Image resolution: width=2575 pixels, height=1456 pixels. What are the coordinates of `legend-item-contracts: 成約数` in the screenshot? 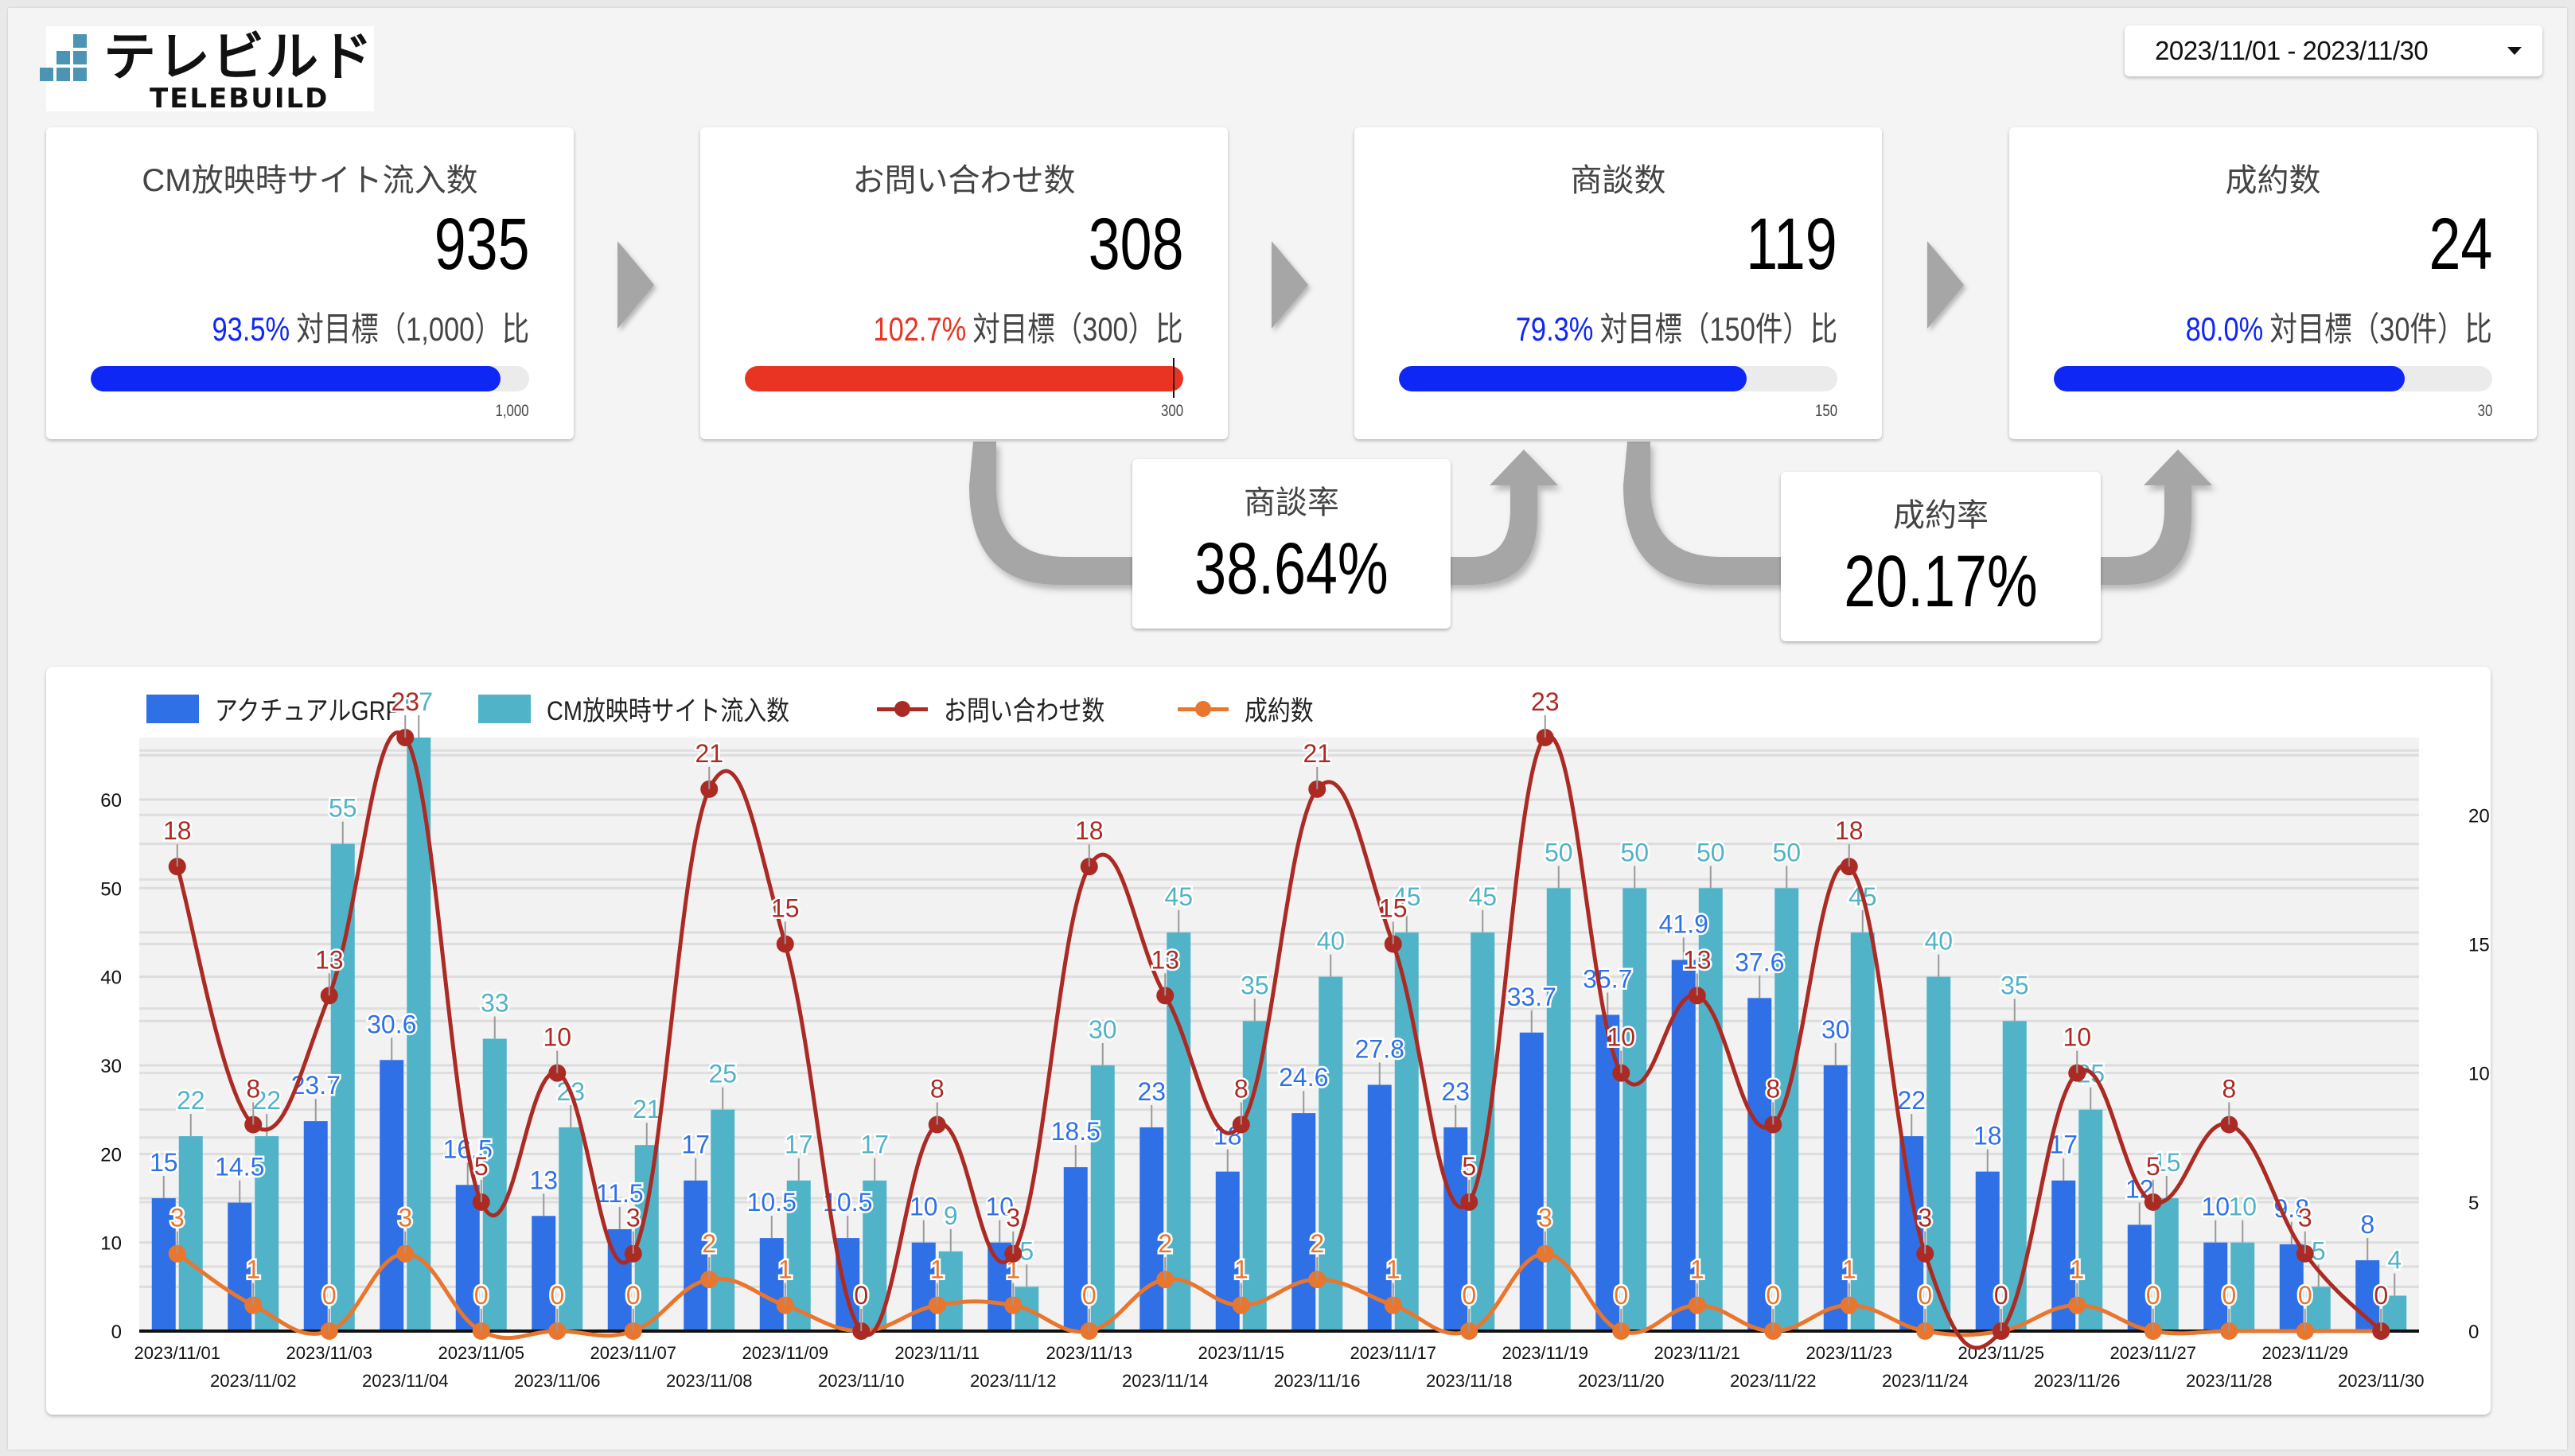 It's located at (1252, 708).